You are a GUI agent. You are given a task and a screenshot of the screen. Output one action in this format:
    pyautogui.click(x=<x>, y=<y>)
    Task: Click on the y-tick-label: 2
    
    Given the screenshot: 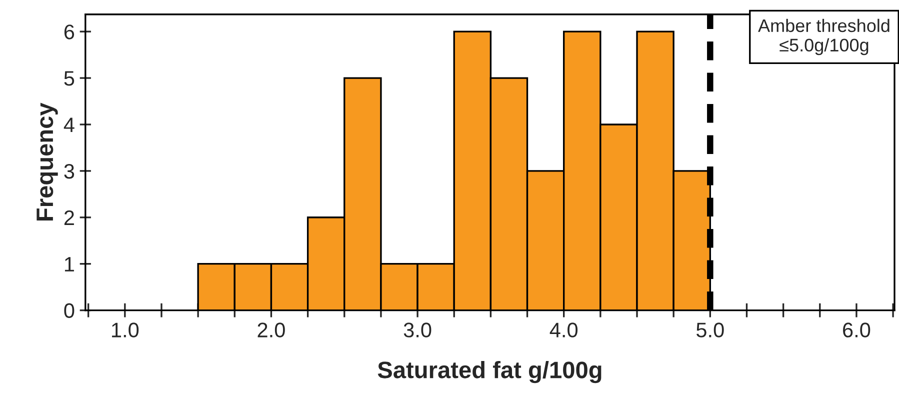 What is the action you would take?
    pyautogui.click(x=69, y=217)
    